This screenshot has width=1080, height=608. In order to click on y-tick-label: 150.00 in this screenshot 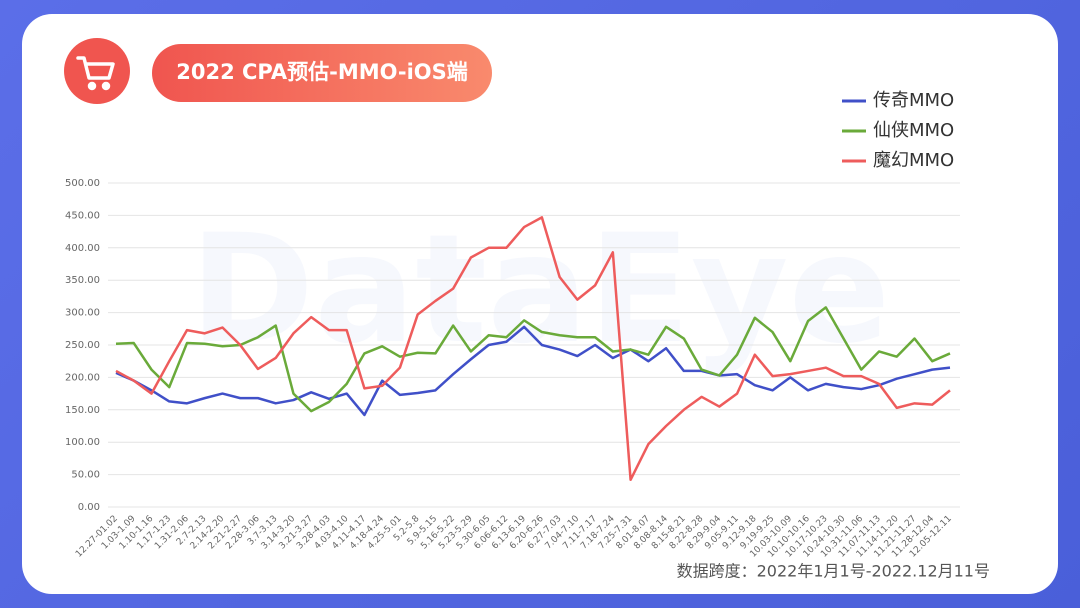, I will do `click(82, 410)`.